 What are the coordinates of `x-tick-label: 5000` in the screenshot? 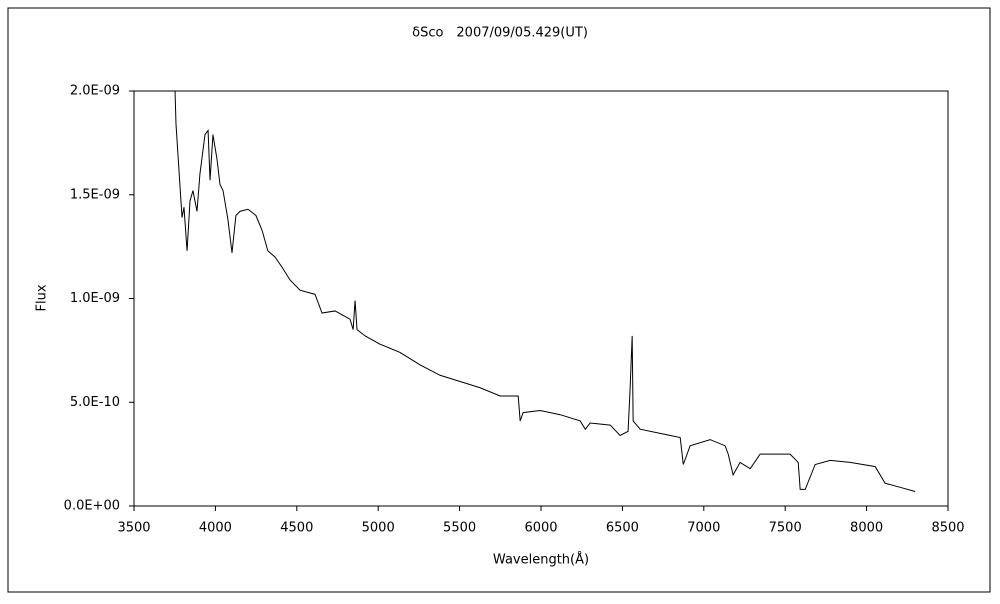 It's located at (378, 528).